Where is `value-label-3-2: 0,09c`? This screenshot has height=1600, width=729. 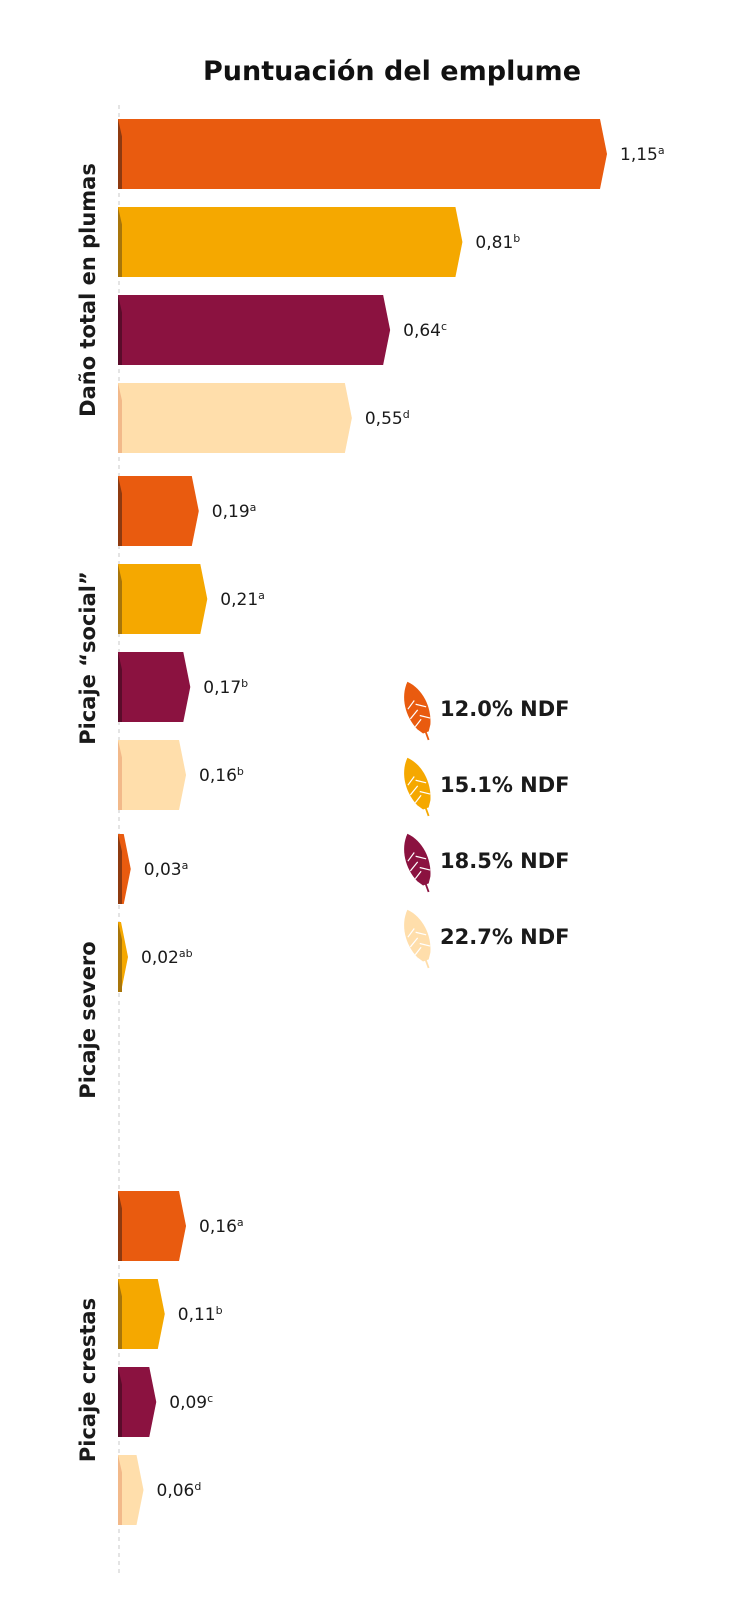
value-label-3-2: 0,09c is located at coordinates (191, 1402).